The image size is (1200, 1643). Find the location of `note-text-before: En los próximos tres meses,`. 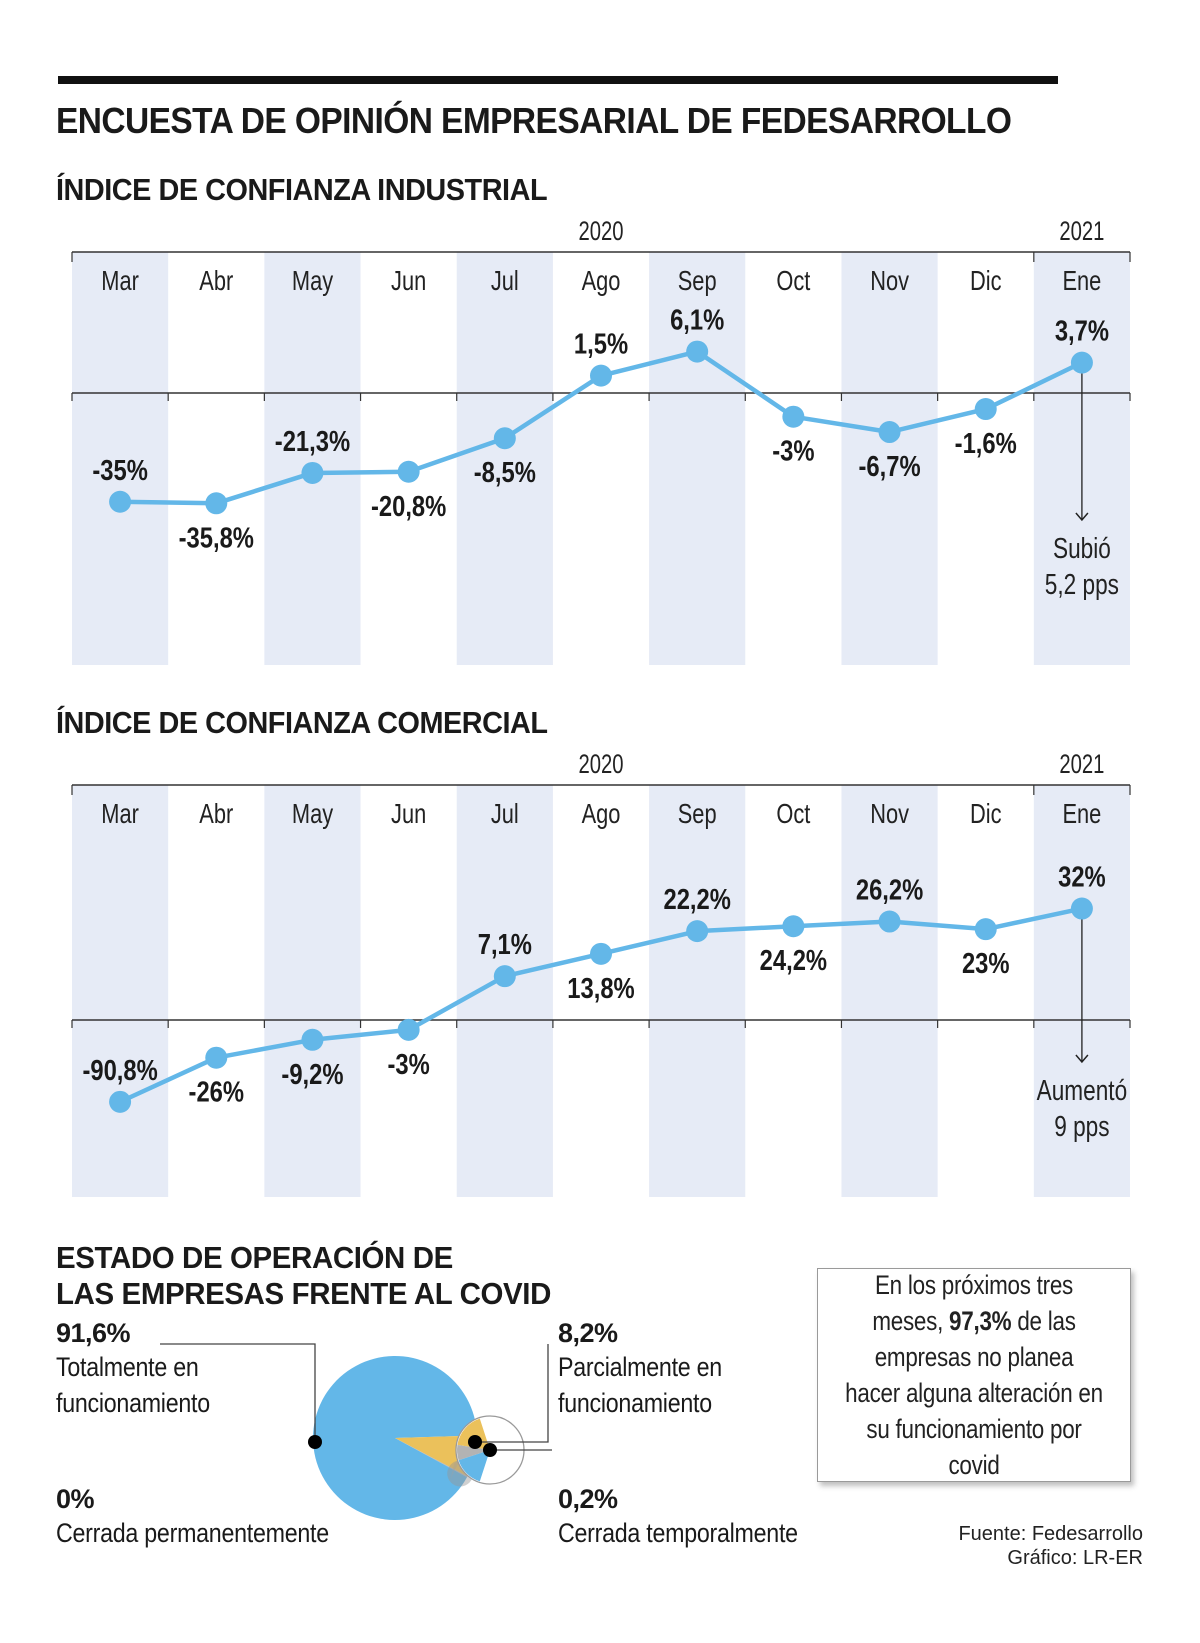

note-text-before: En los próximos tres meses, is located at coordinates (973, 1303).